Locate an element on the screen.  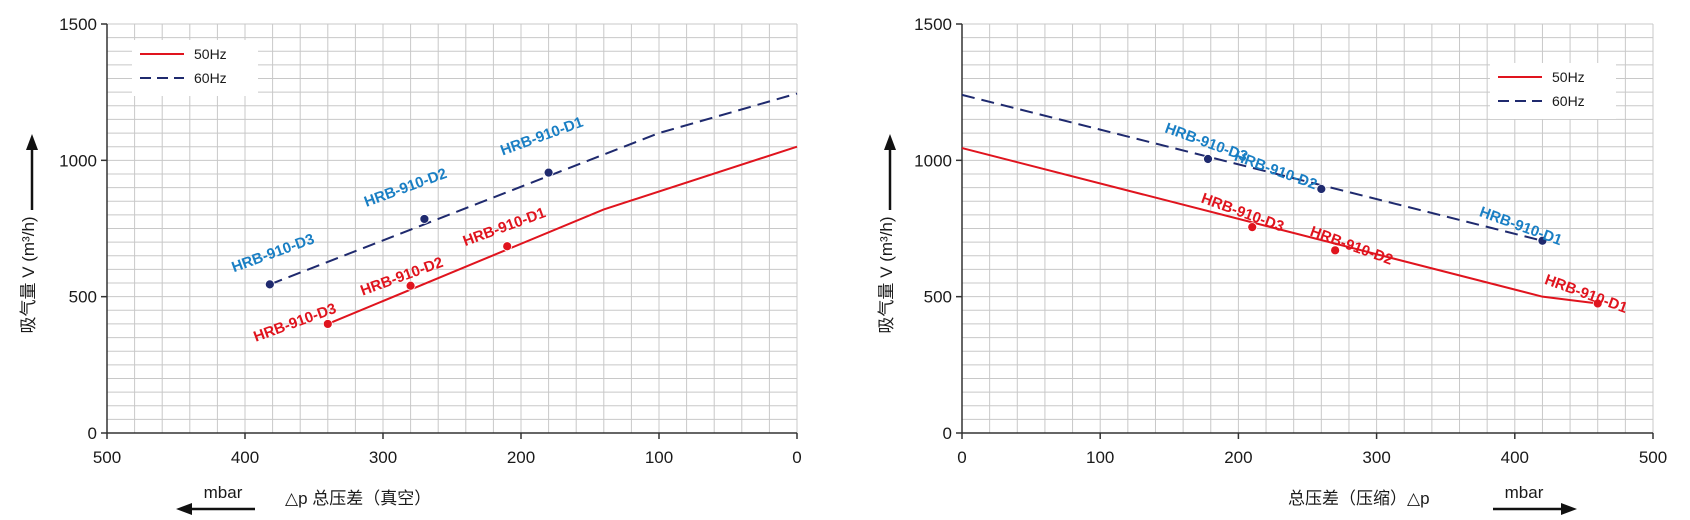
point-label: HRB-910-D1 is located at coordinates (541, 137).